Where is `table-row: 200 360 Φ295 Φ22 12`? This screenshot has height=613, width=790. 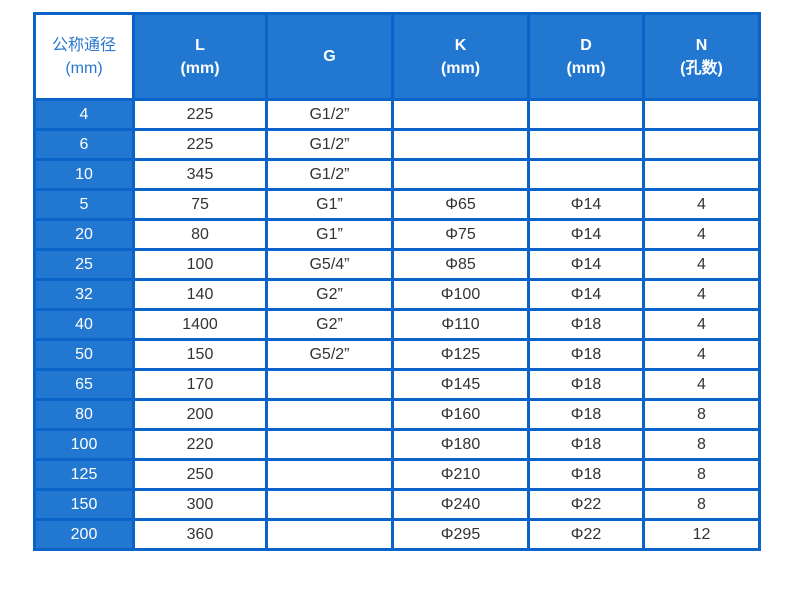
table-row: 200 360 Φ295 Φ22 12 is located at coordinates (397, 534).